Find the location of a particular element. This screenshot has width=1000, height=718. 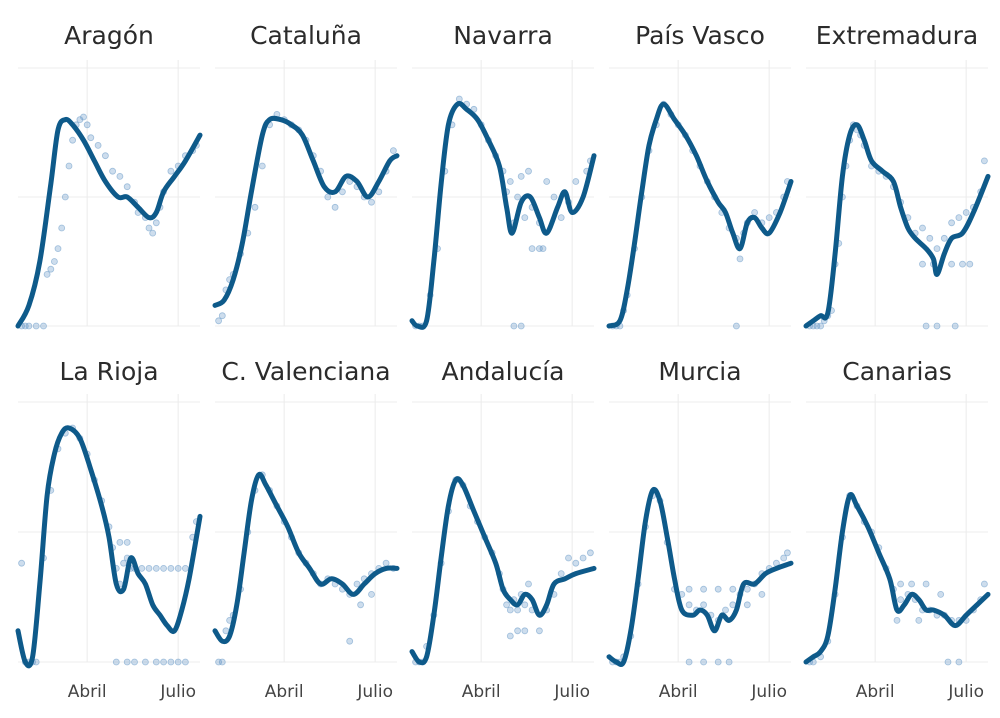

panel-aragon: Aragón is located at coordinates (109, 175).